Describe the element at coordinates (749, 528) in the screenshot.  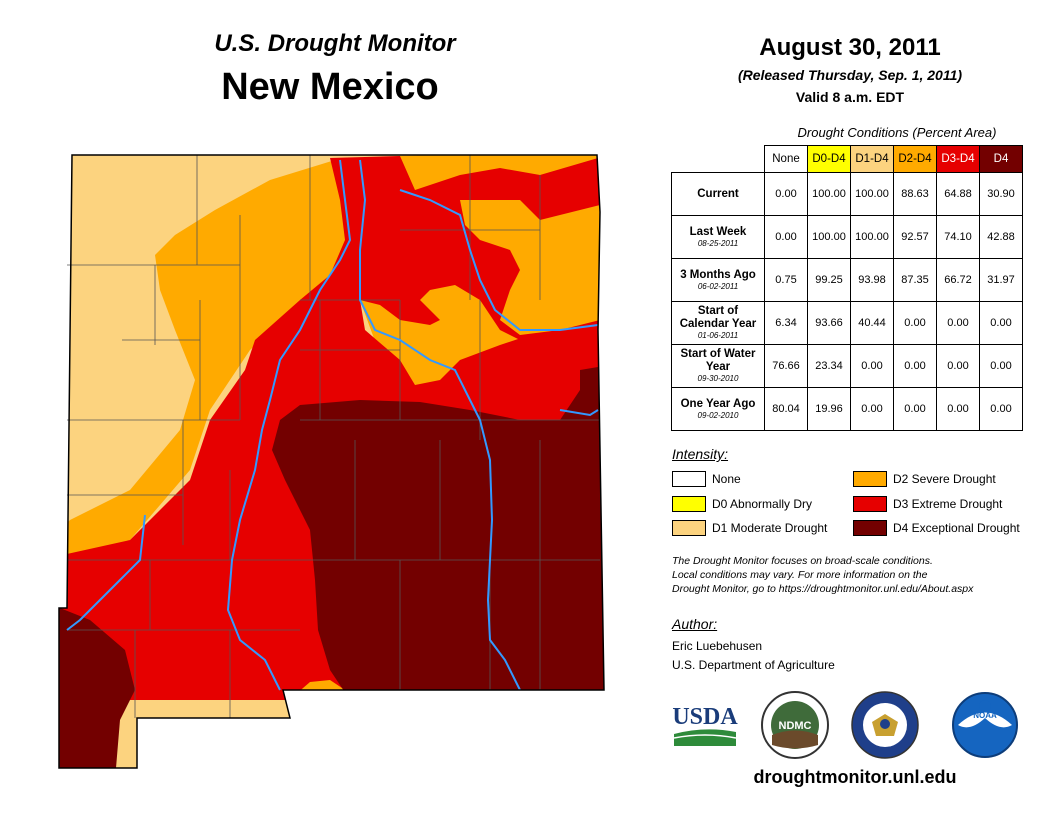
I see `legend-d1: D1 Moderate Drought` at that location.